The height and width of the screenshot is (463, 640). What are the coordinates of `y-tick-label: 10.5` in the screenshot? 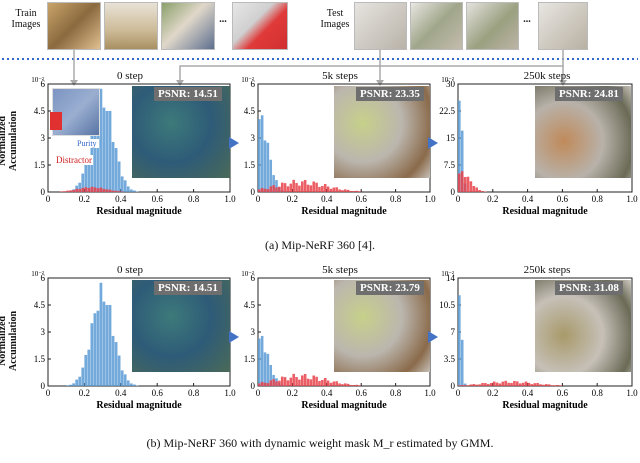 It's located at (447, 305).